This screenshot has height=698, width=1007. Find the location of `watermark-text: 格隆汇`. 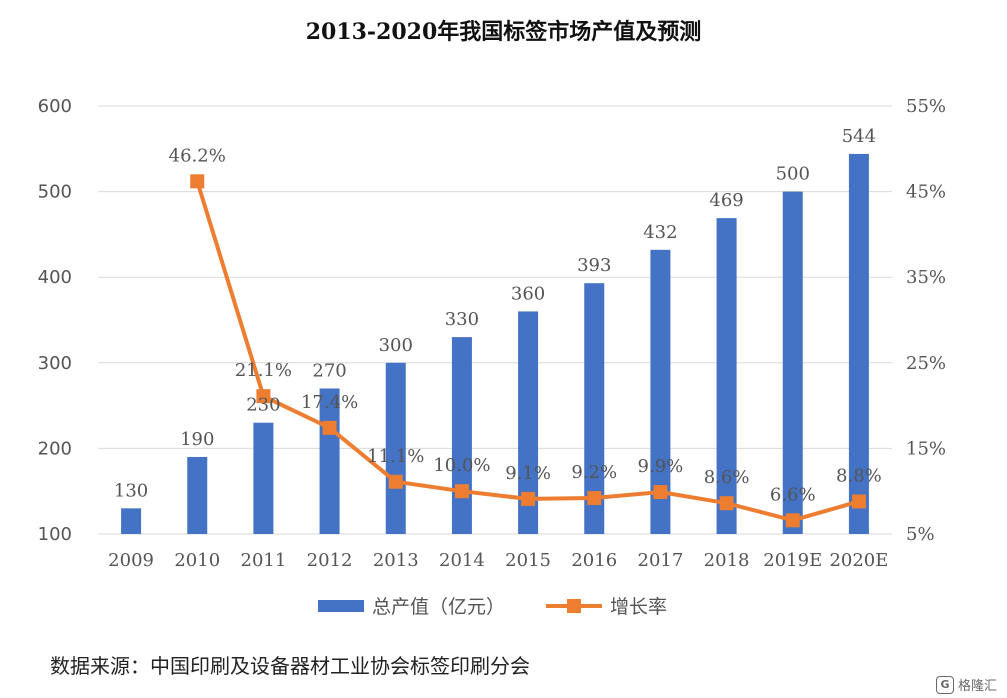

watermark-text: 格隆汇 is located at coordinates (977, 686).